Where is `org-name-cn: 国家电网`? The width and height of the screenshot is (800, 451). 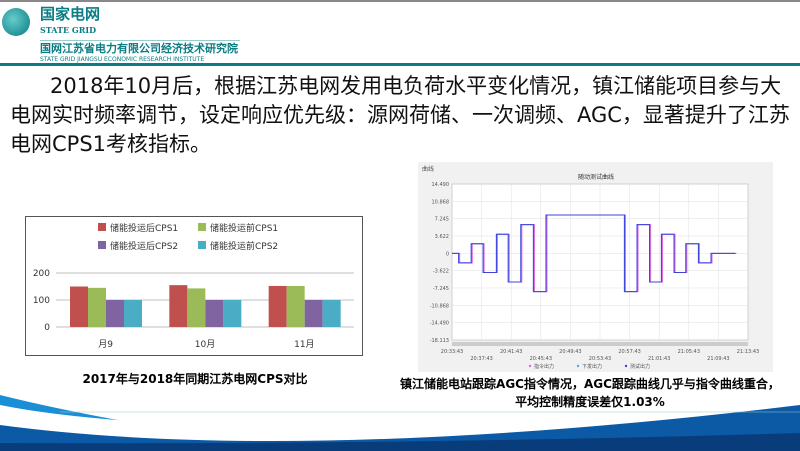
org-name-cn: 国家电网 is located at coordinates (70, 14).